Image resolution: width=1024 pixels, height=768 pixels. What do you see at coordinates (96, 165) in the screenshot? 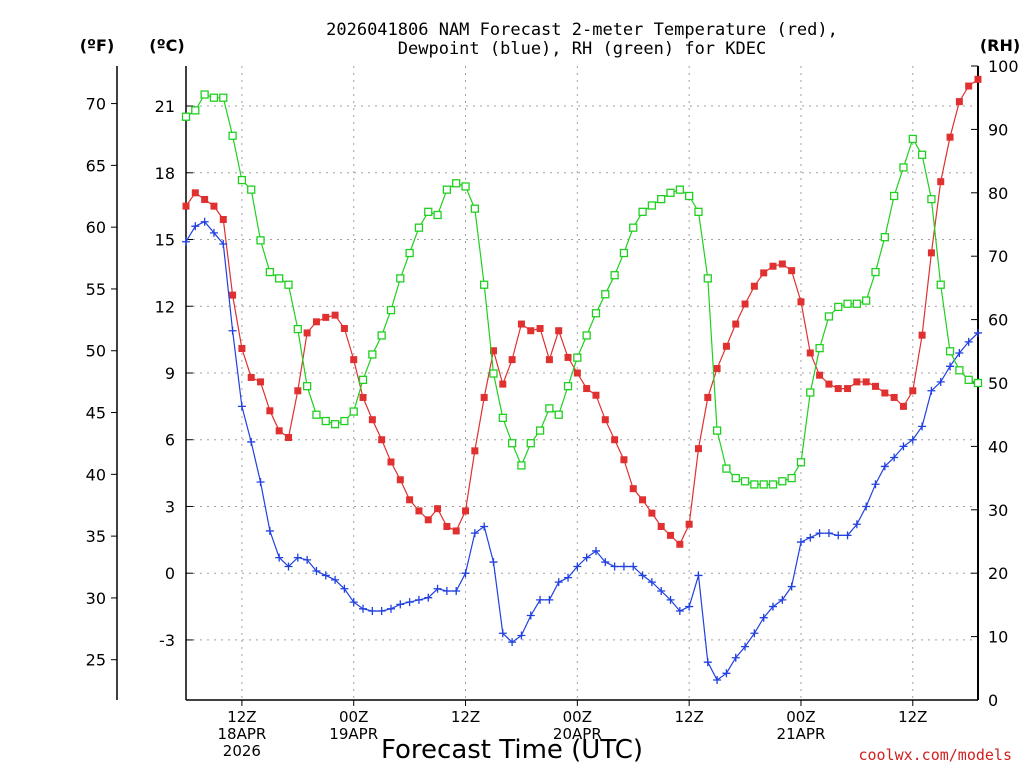
I see `fahrenheit-tick-label: 65` at bounding box center [96, 165].